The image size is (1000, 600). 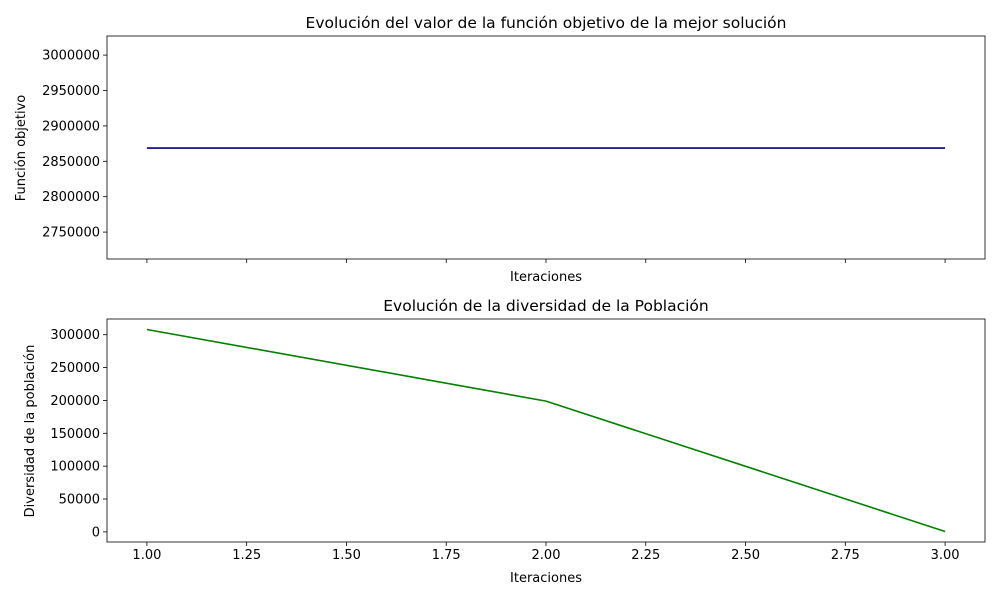 I want to click on diversity-chart-xtick-label: 1.50, so click(x=346, y=555).